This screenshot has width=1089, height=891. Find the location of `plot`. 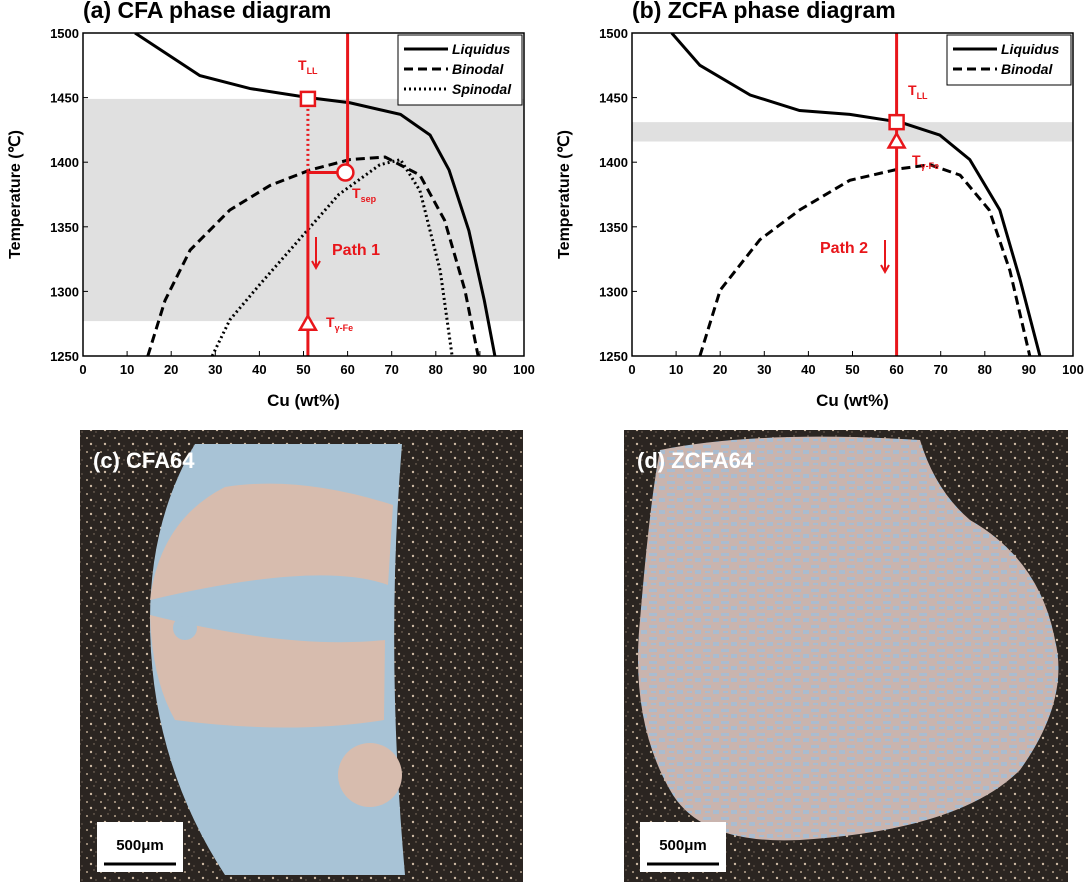

plot is located at coordinates (315, 194).